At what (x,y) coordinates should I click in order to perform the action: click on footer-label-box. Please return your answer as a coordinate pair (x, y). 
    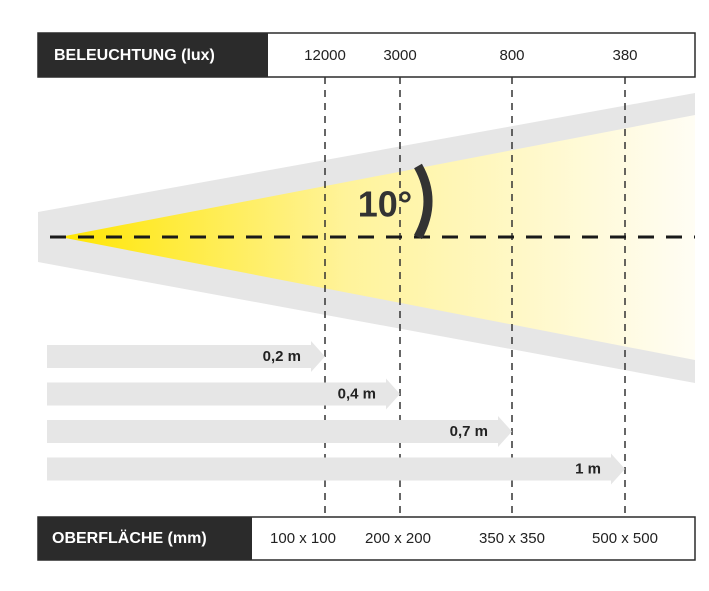
    Looking at the image, I should click on (145, 538).